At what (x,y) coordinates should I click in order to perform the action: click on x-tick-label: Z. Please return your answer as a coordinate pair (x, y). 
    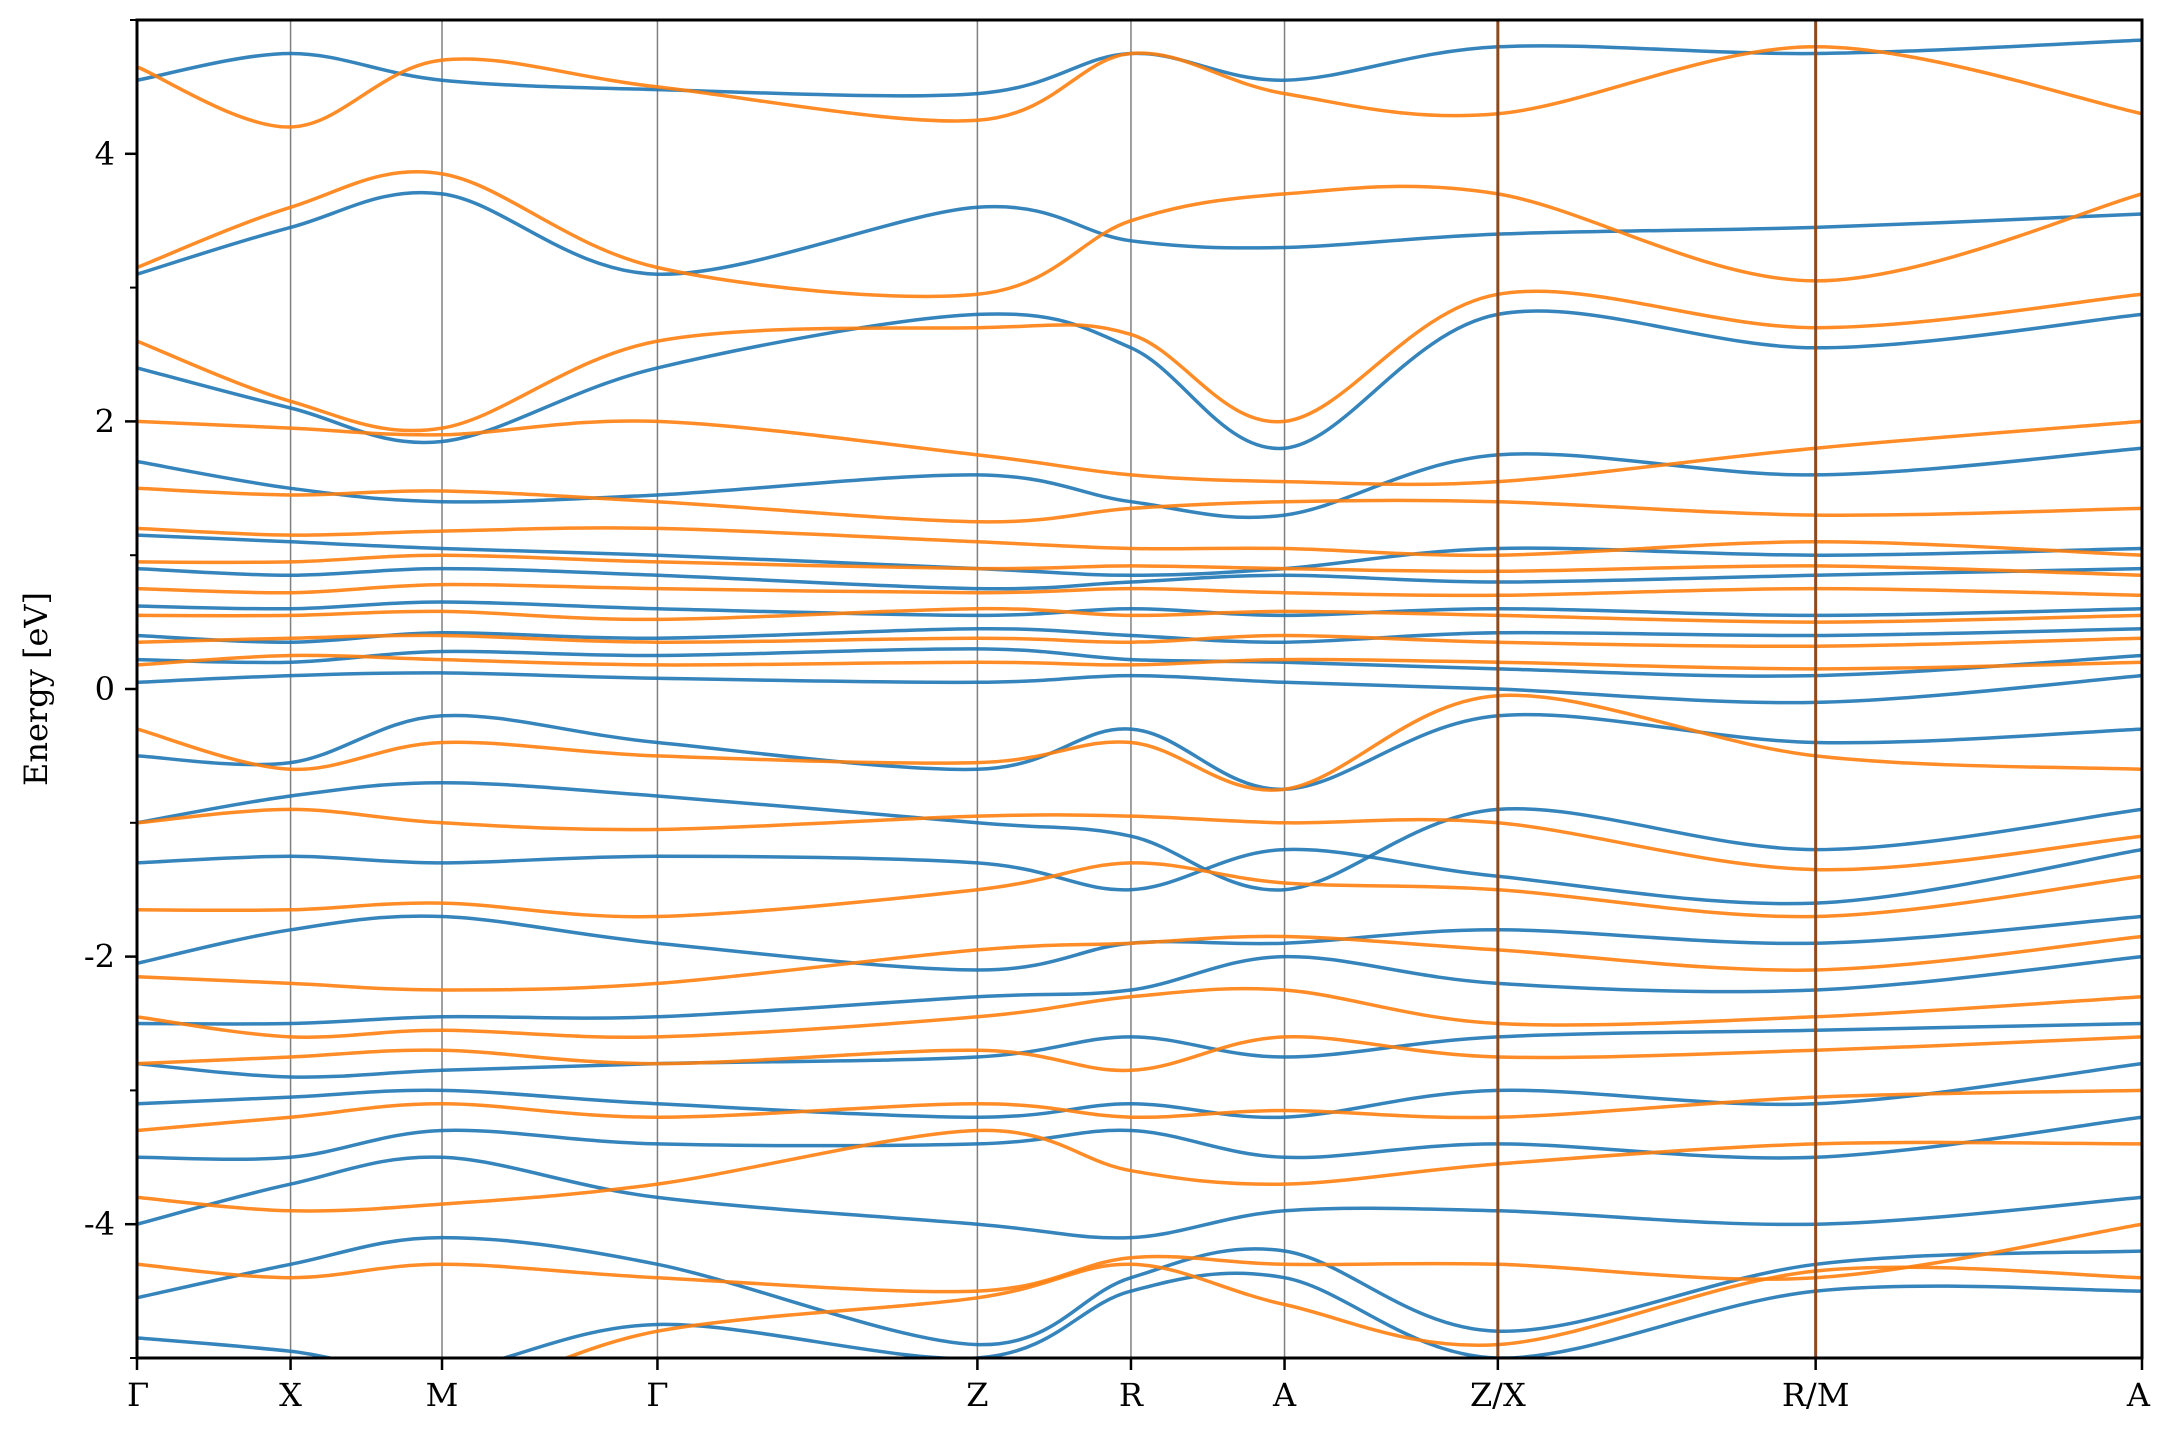
    Looking at the image, I should click on (977, 1395).